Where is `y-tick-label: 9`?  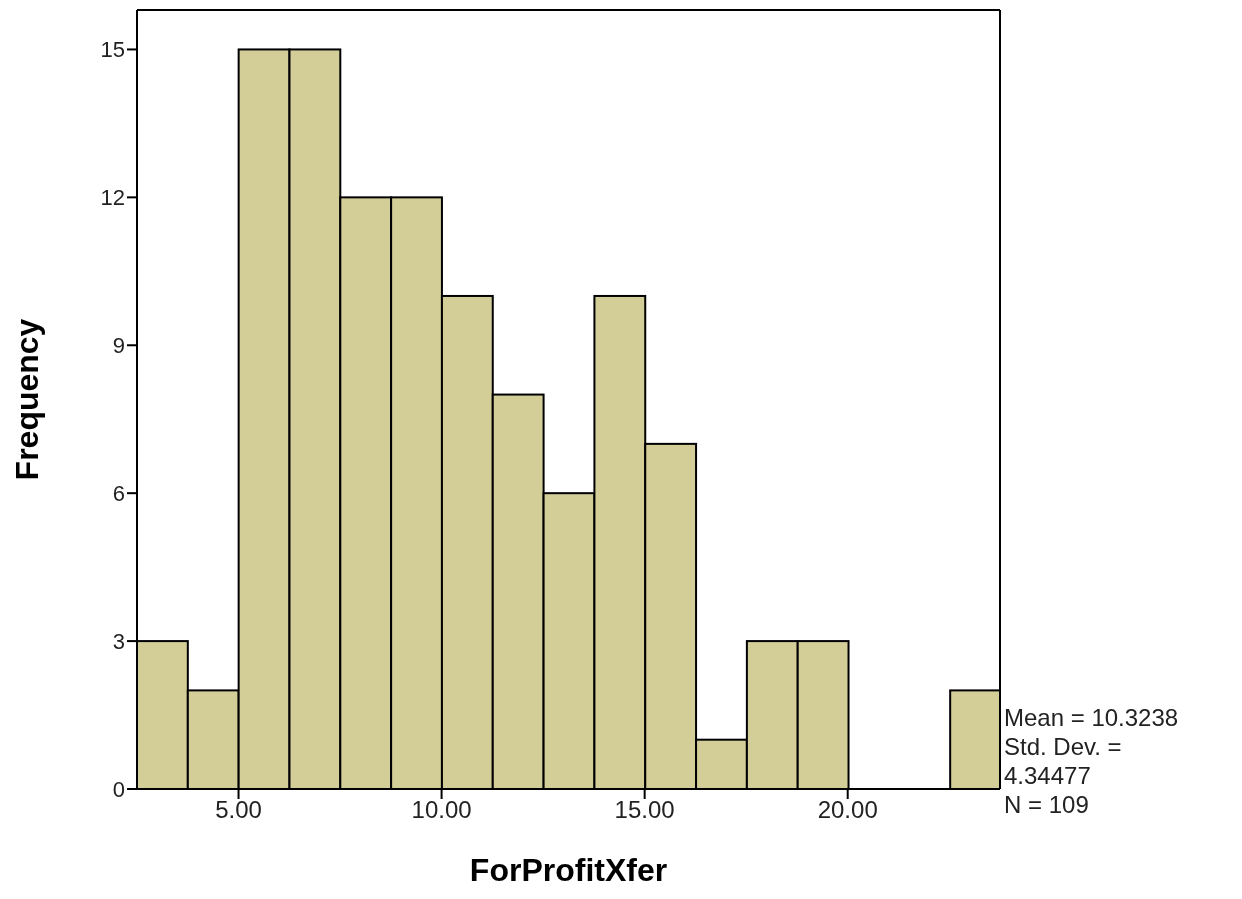 y-tick-label: 9 is located at coordinates (118, 346).